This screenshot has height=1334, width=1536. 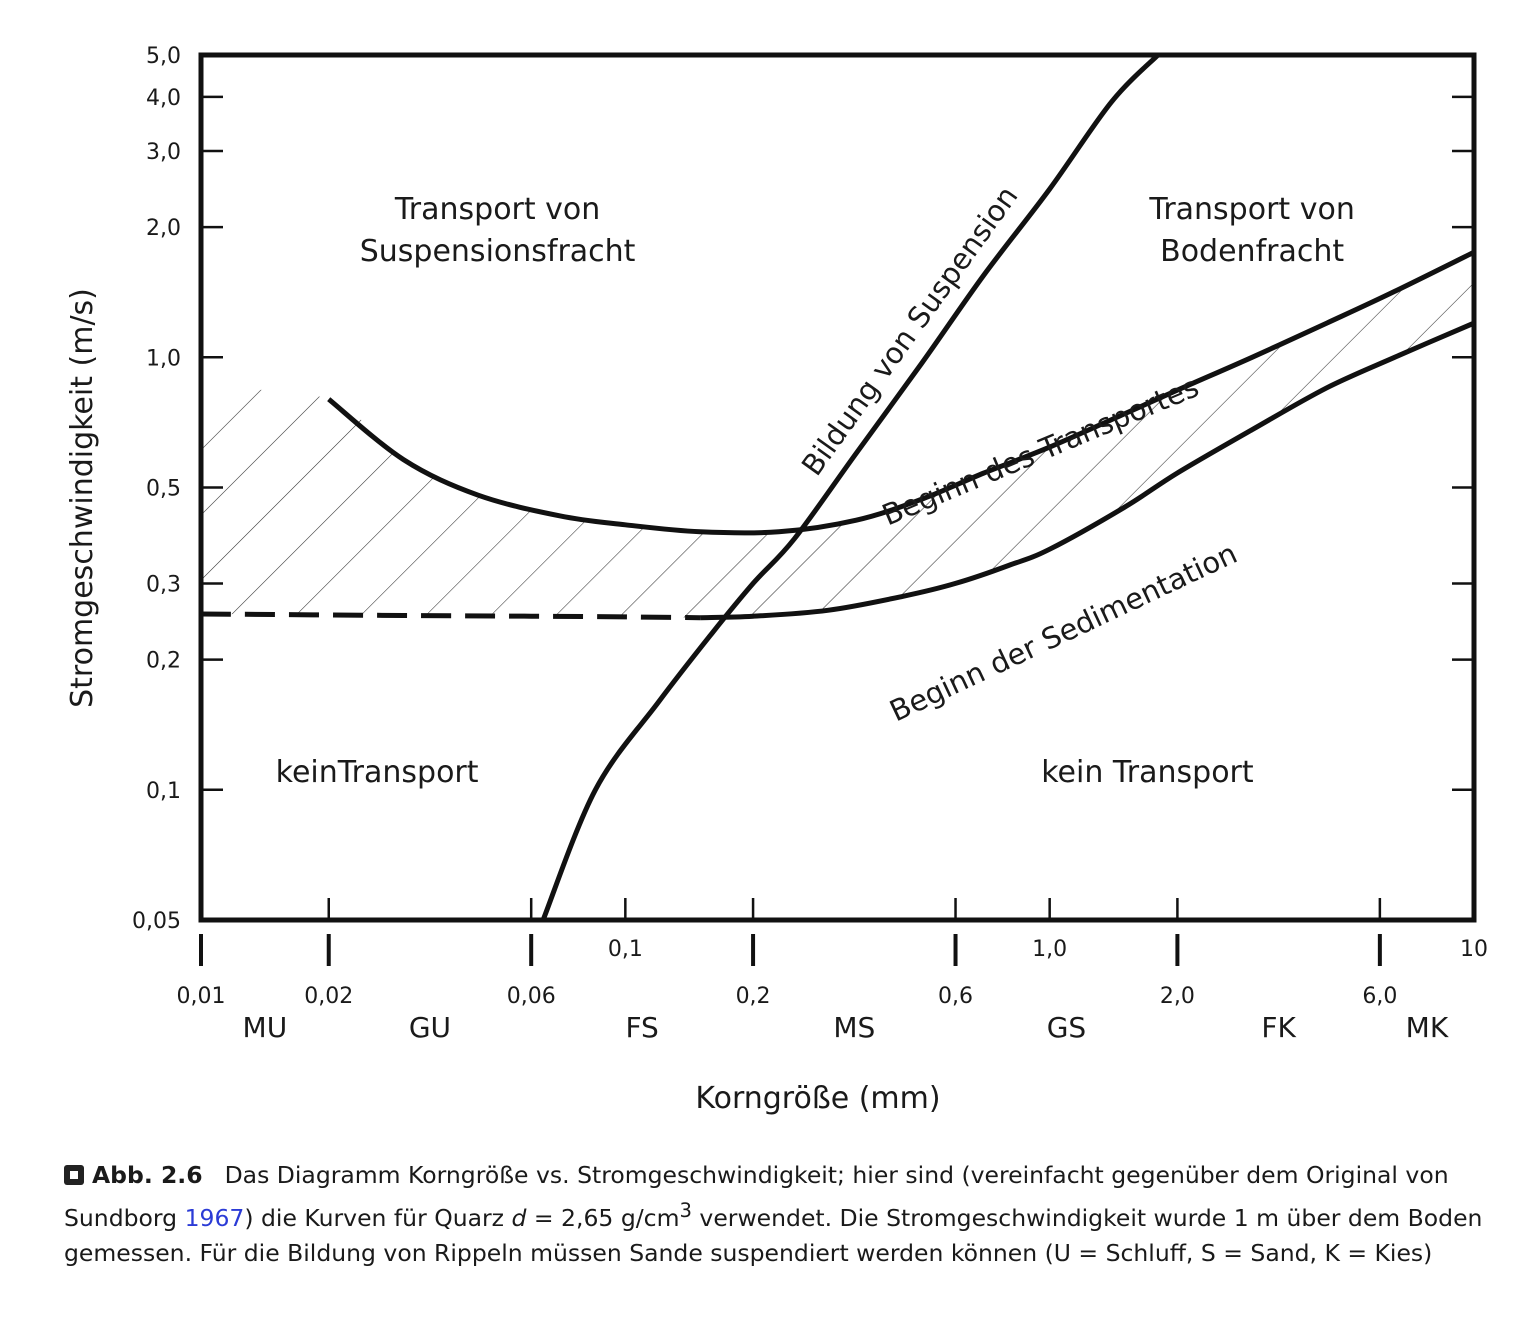 I want to click on region-label: Bodenfracht, so click(x=1252, y=251).